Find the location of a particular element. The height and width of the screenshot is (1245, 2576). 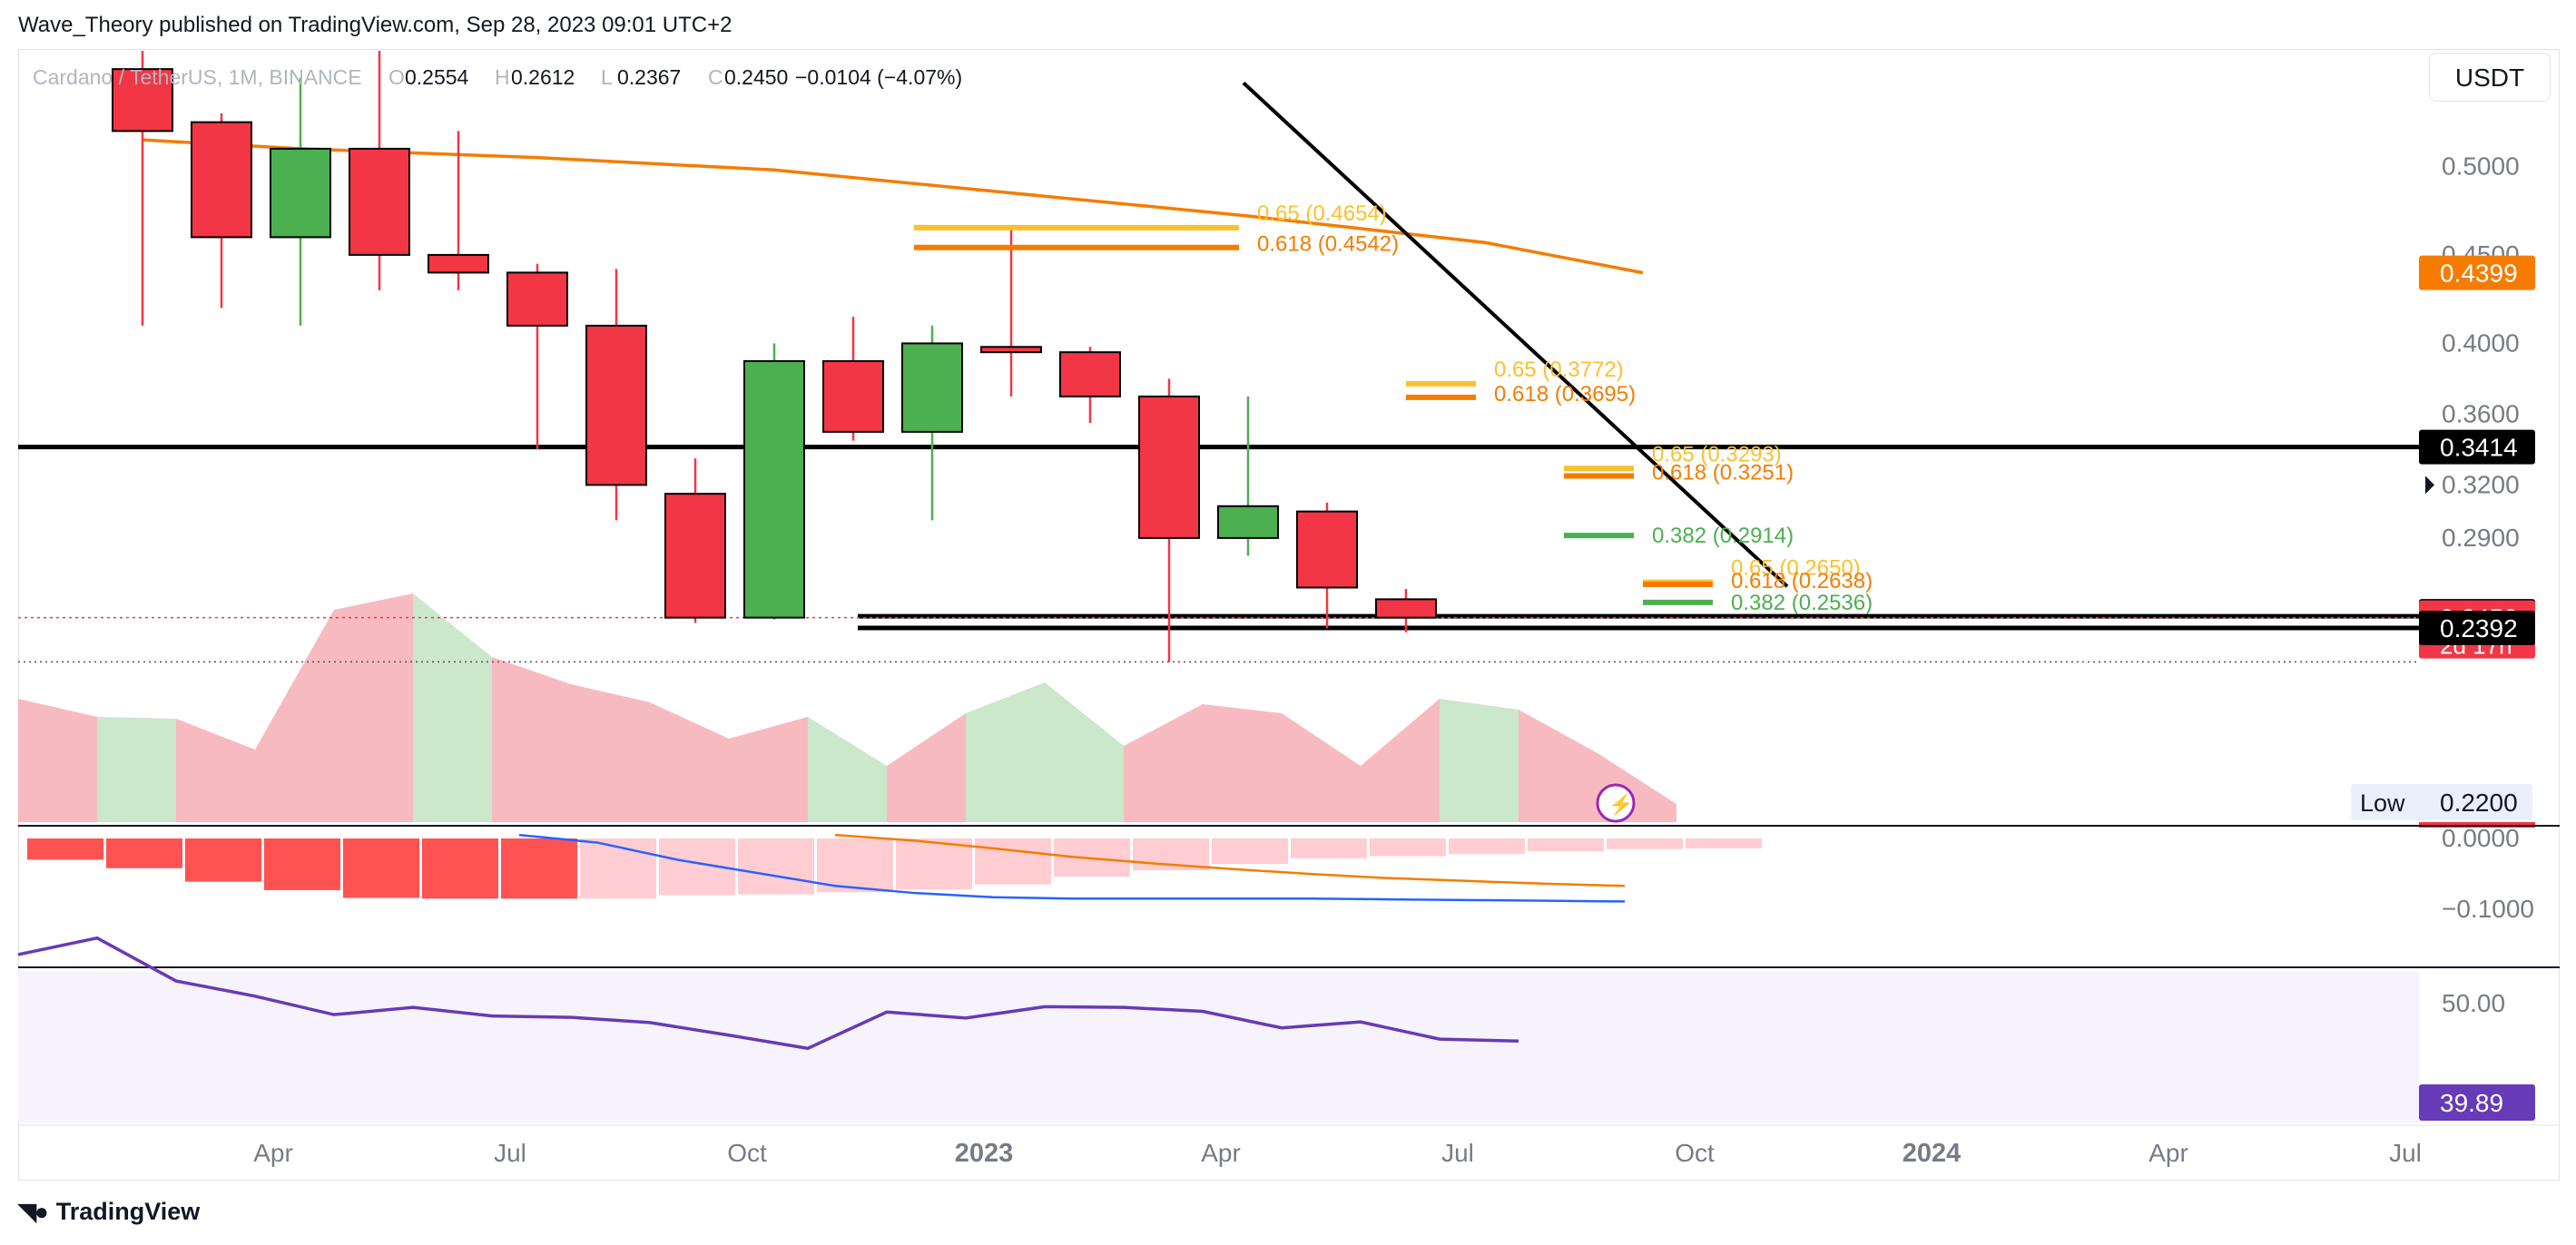

macd-pane is located at coordinates (894, 868).